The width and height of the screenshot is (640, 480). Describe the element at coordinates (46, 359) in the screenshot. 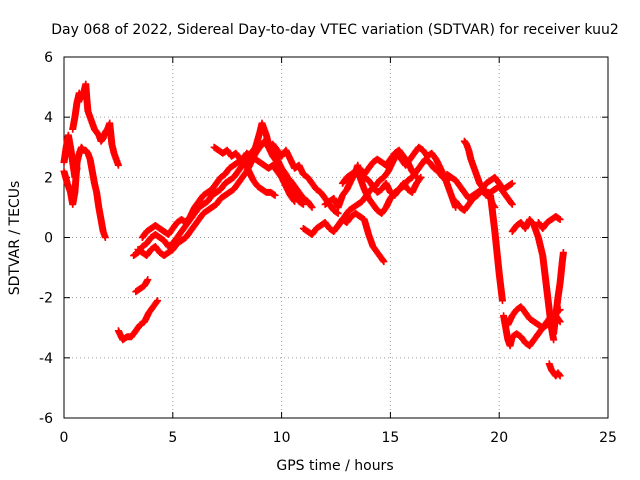

I see `y-tick-label: -4` at that location.